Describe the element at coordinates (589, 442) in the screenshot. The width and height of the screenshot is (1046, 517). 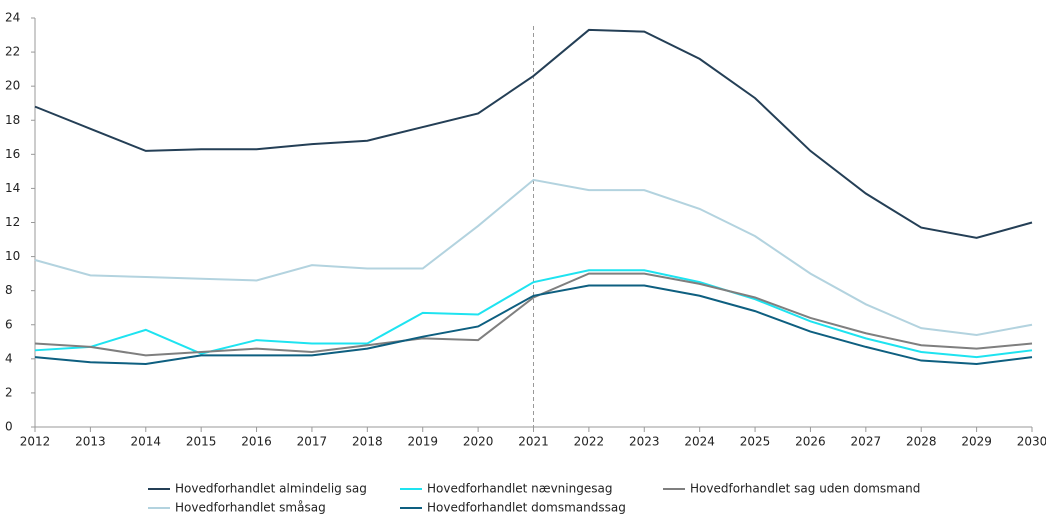
I see `x-tick-label: 2022` at that location.